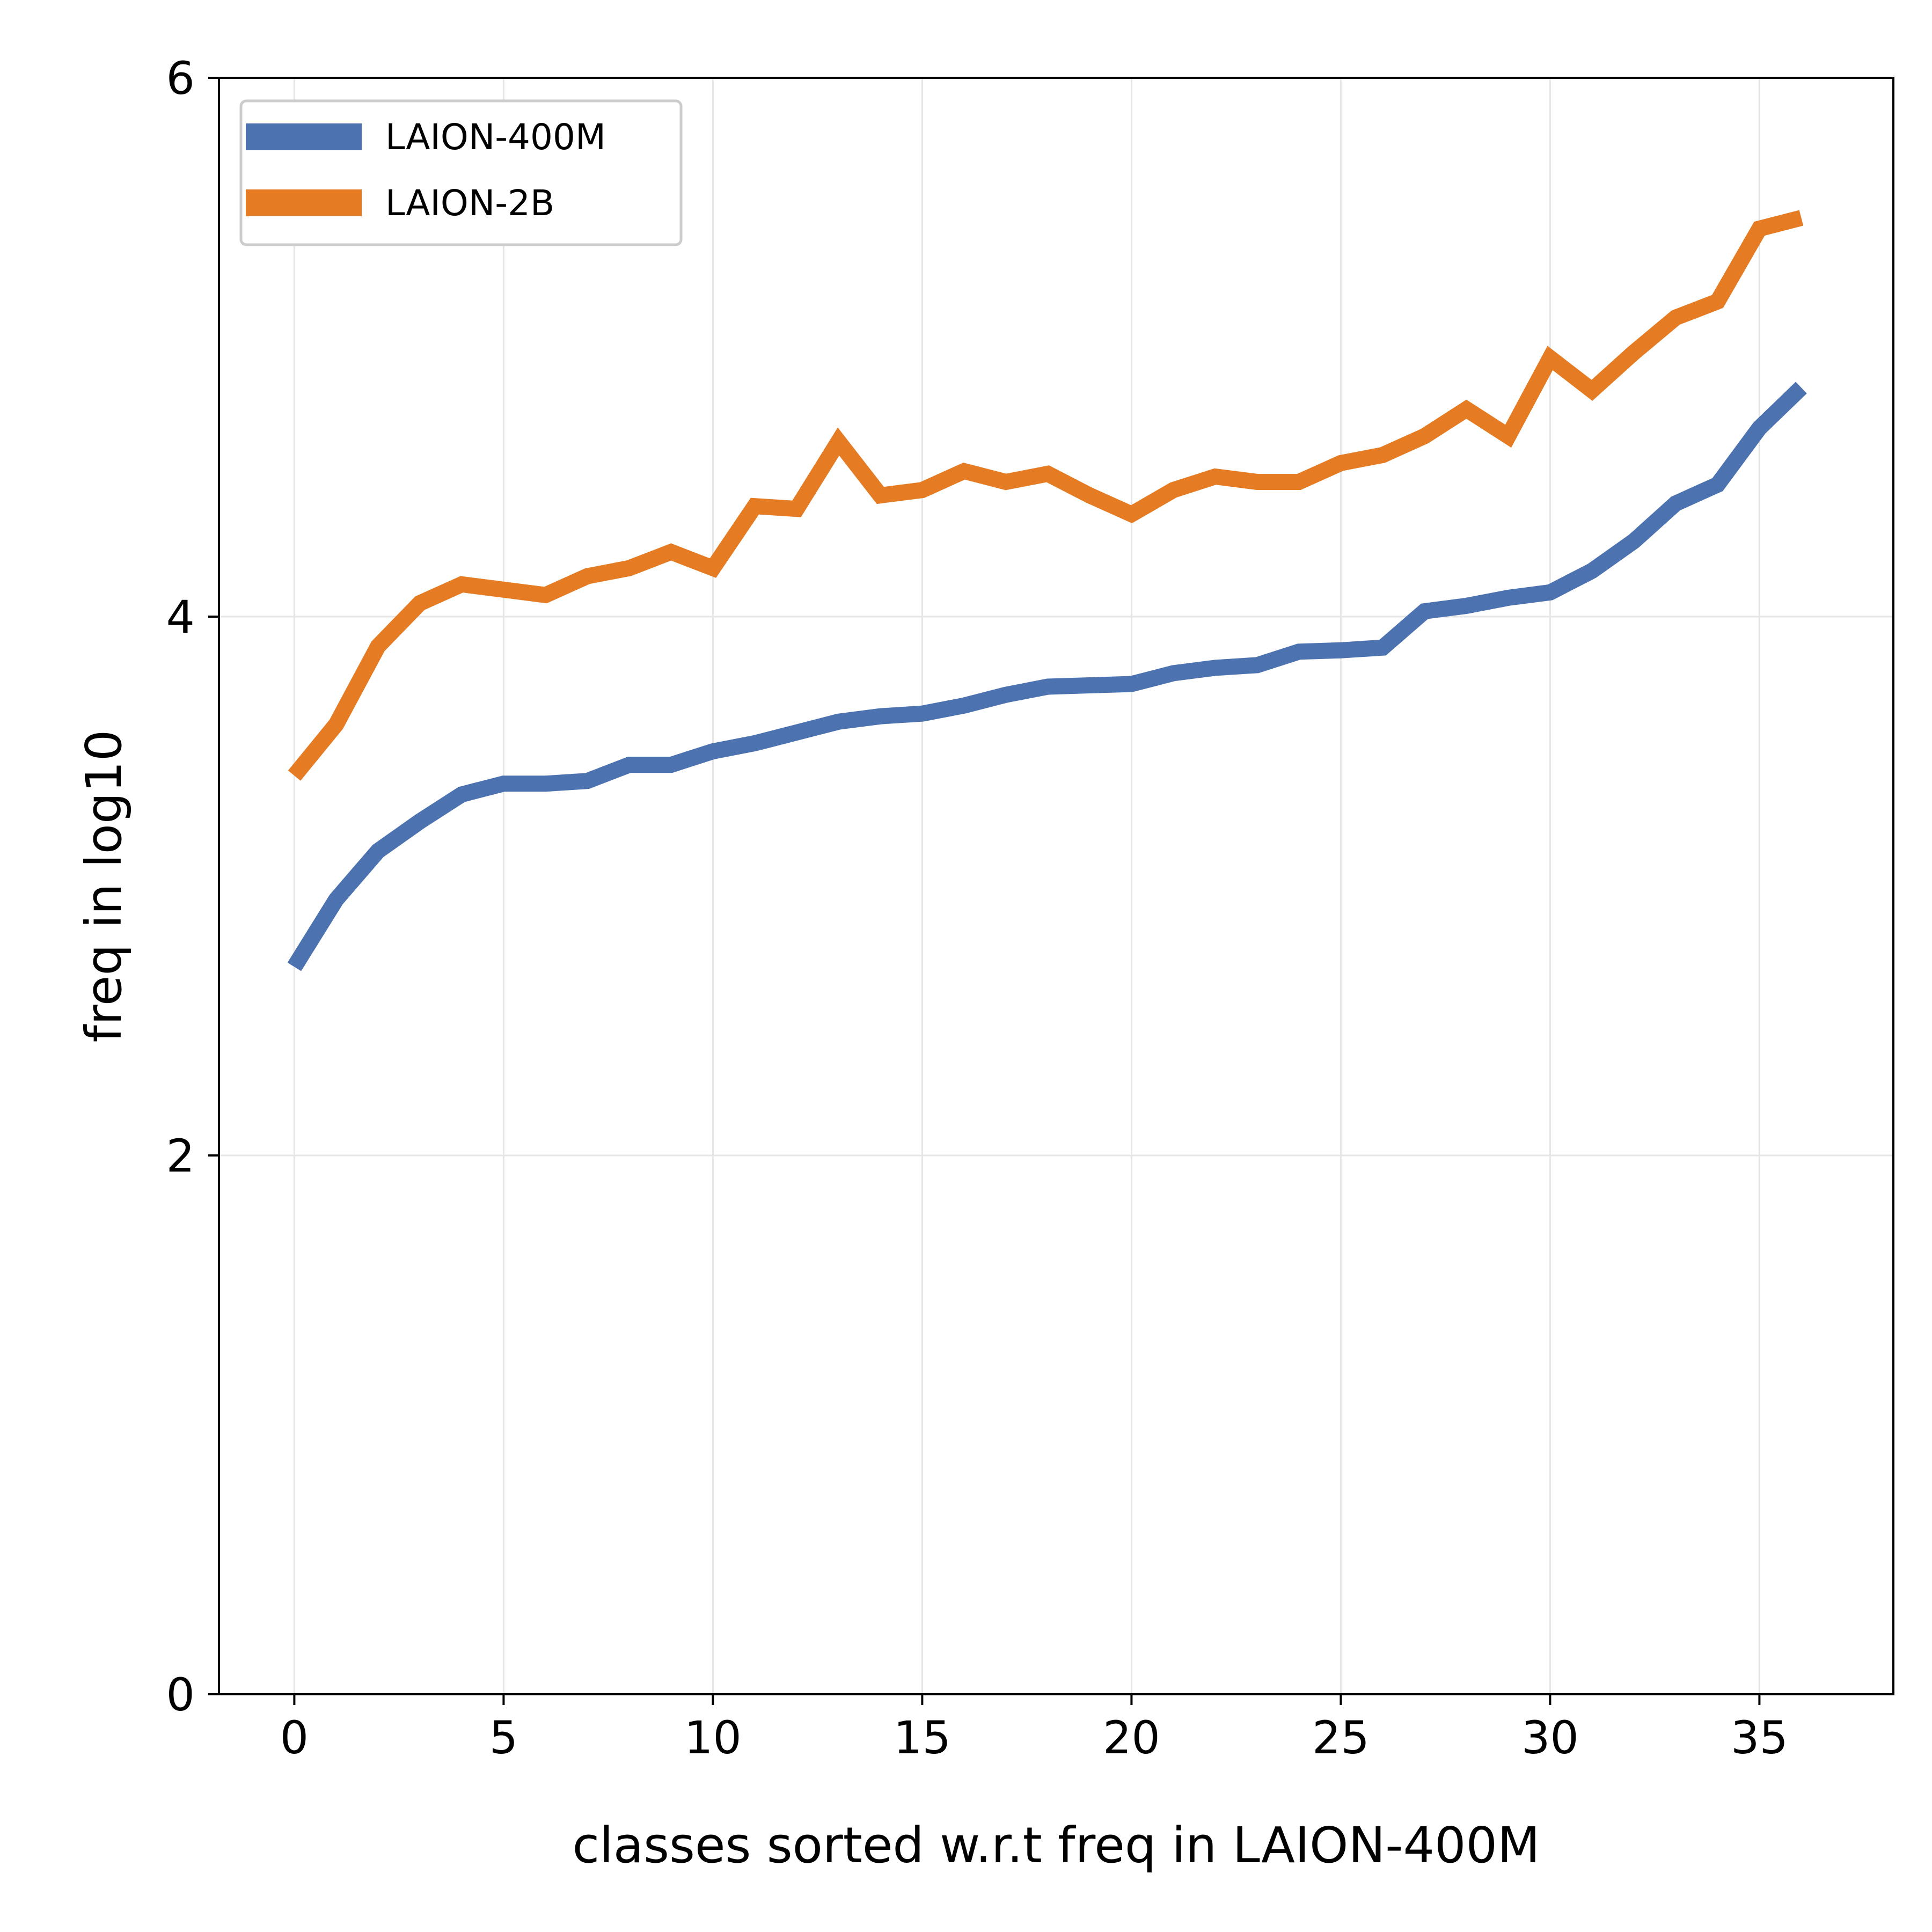 This screenshot has width=1932, height=1932. I want to click on legend-label-laion-2b: LAION-2B, so click(469, 203).